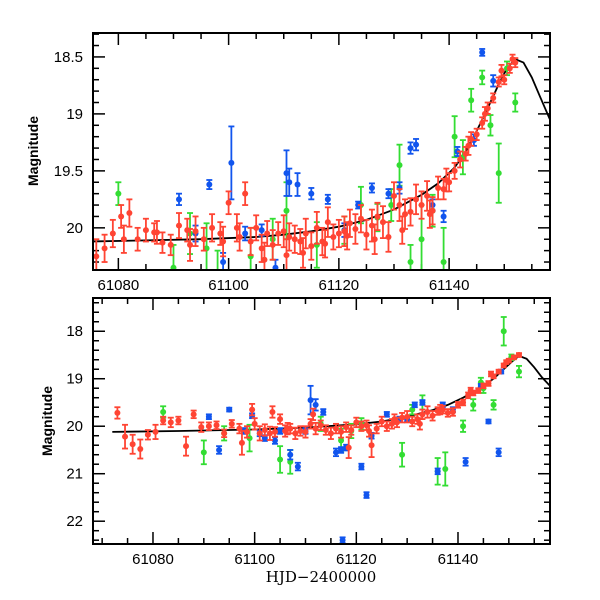 The height and width of the screenshot is (600, 600). What do you see at coordinates (283, 285) in the screenshot?
I see `top-panel-x-tick-labels: 61080 61100 61120 61140` at bounding box center [283, 285].